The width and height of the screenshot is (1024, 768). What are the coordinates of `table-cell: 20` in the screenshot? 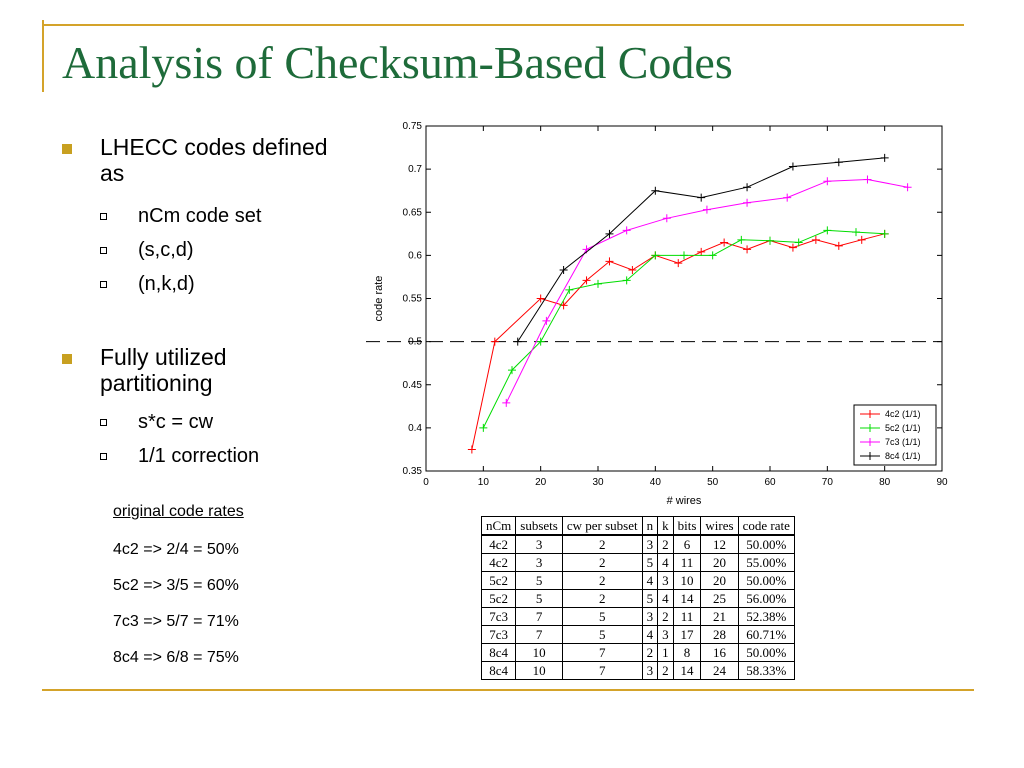 It's located at (719, 580).